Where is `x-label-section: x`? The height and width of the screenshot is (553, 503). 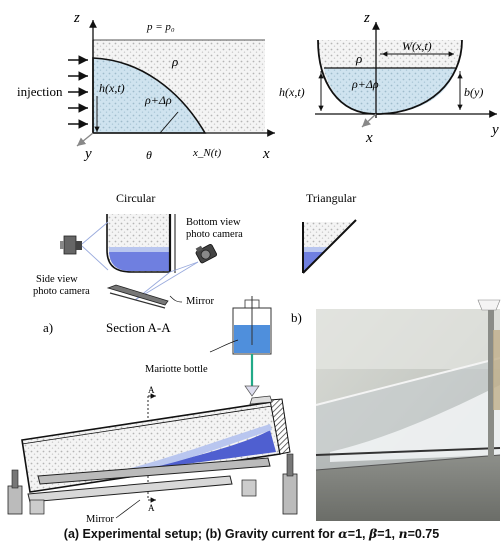
x-label-section: x is located at coordinates (369, 138).